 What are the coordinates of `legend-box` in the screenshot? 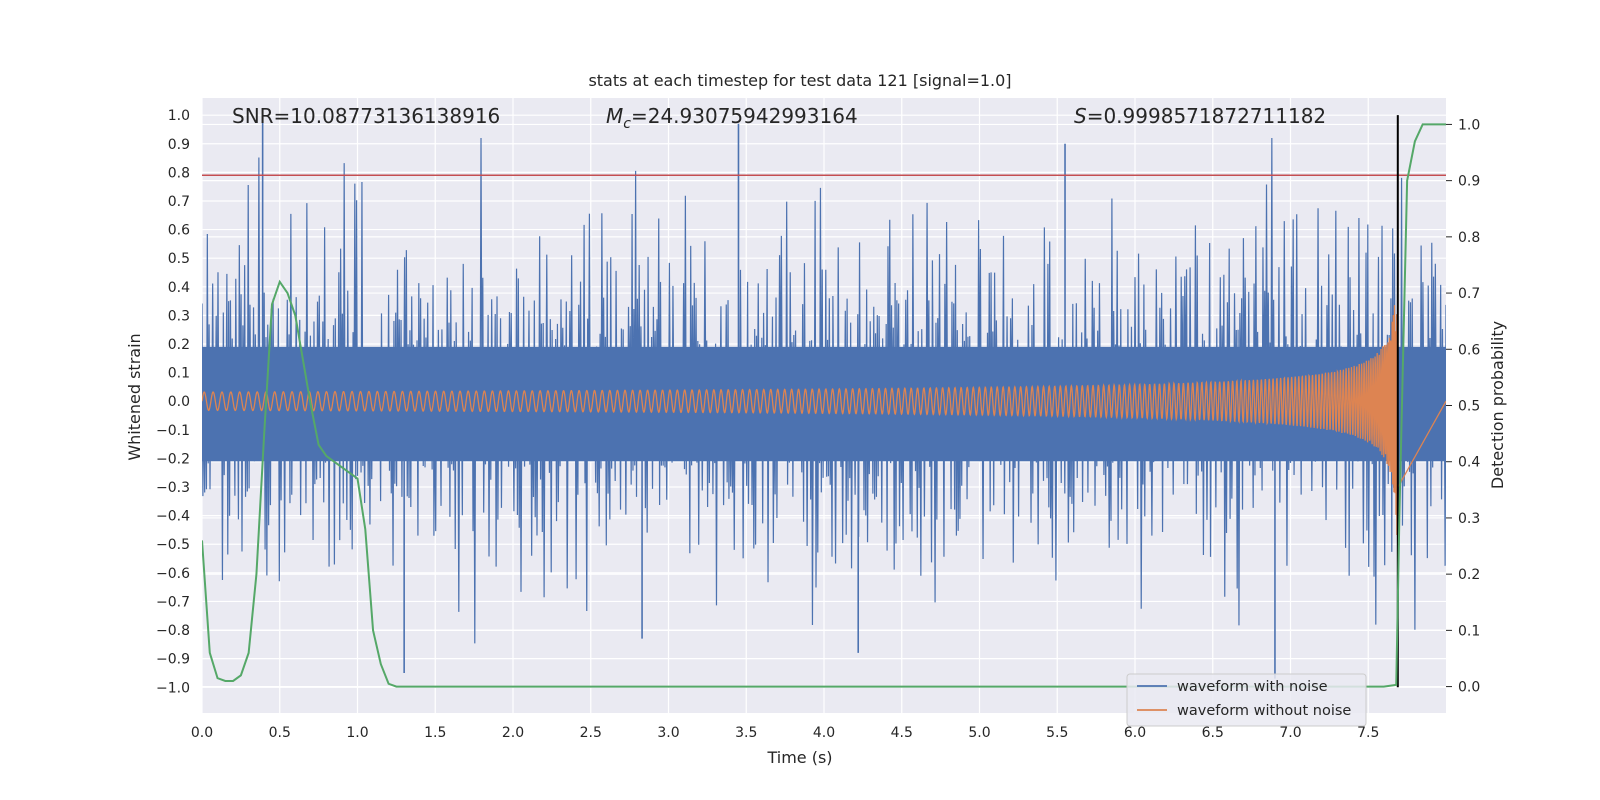 It's located at (1246, 700).